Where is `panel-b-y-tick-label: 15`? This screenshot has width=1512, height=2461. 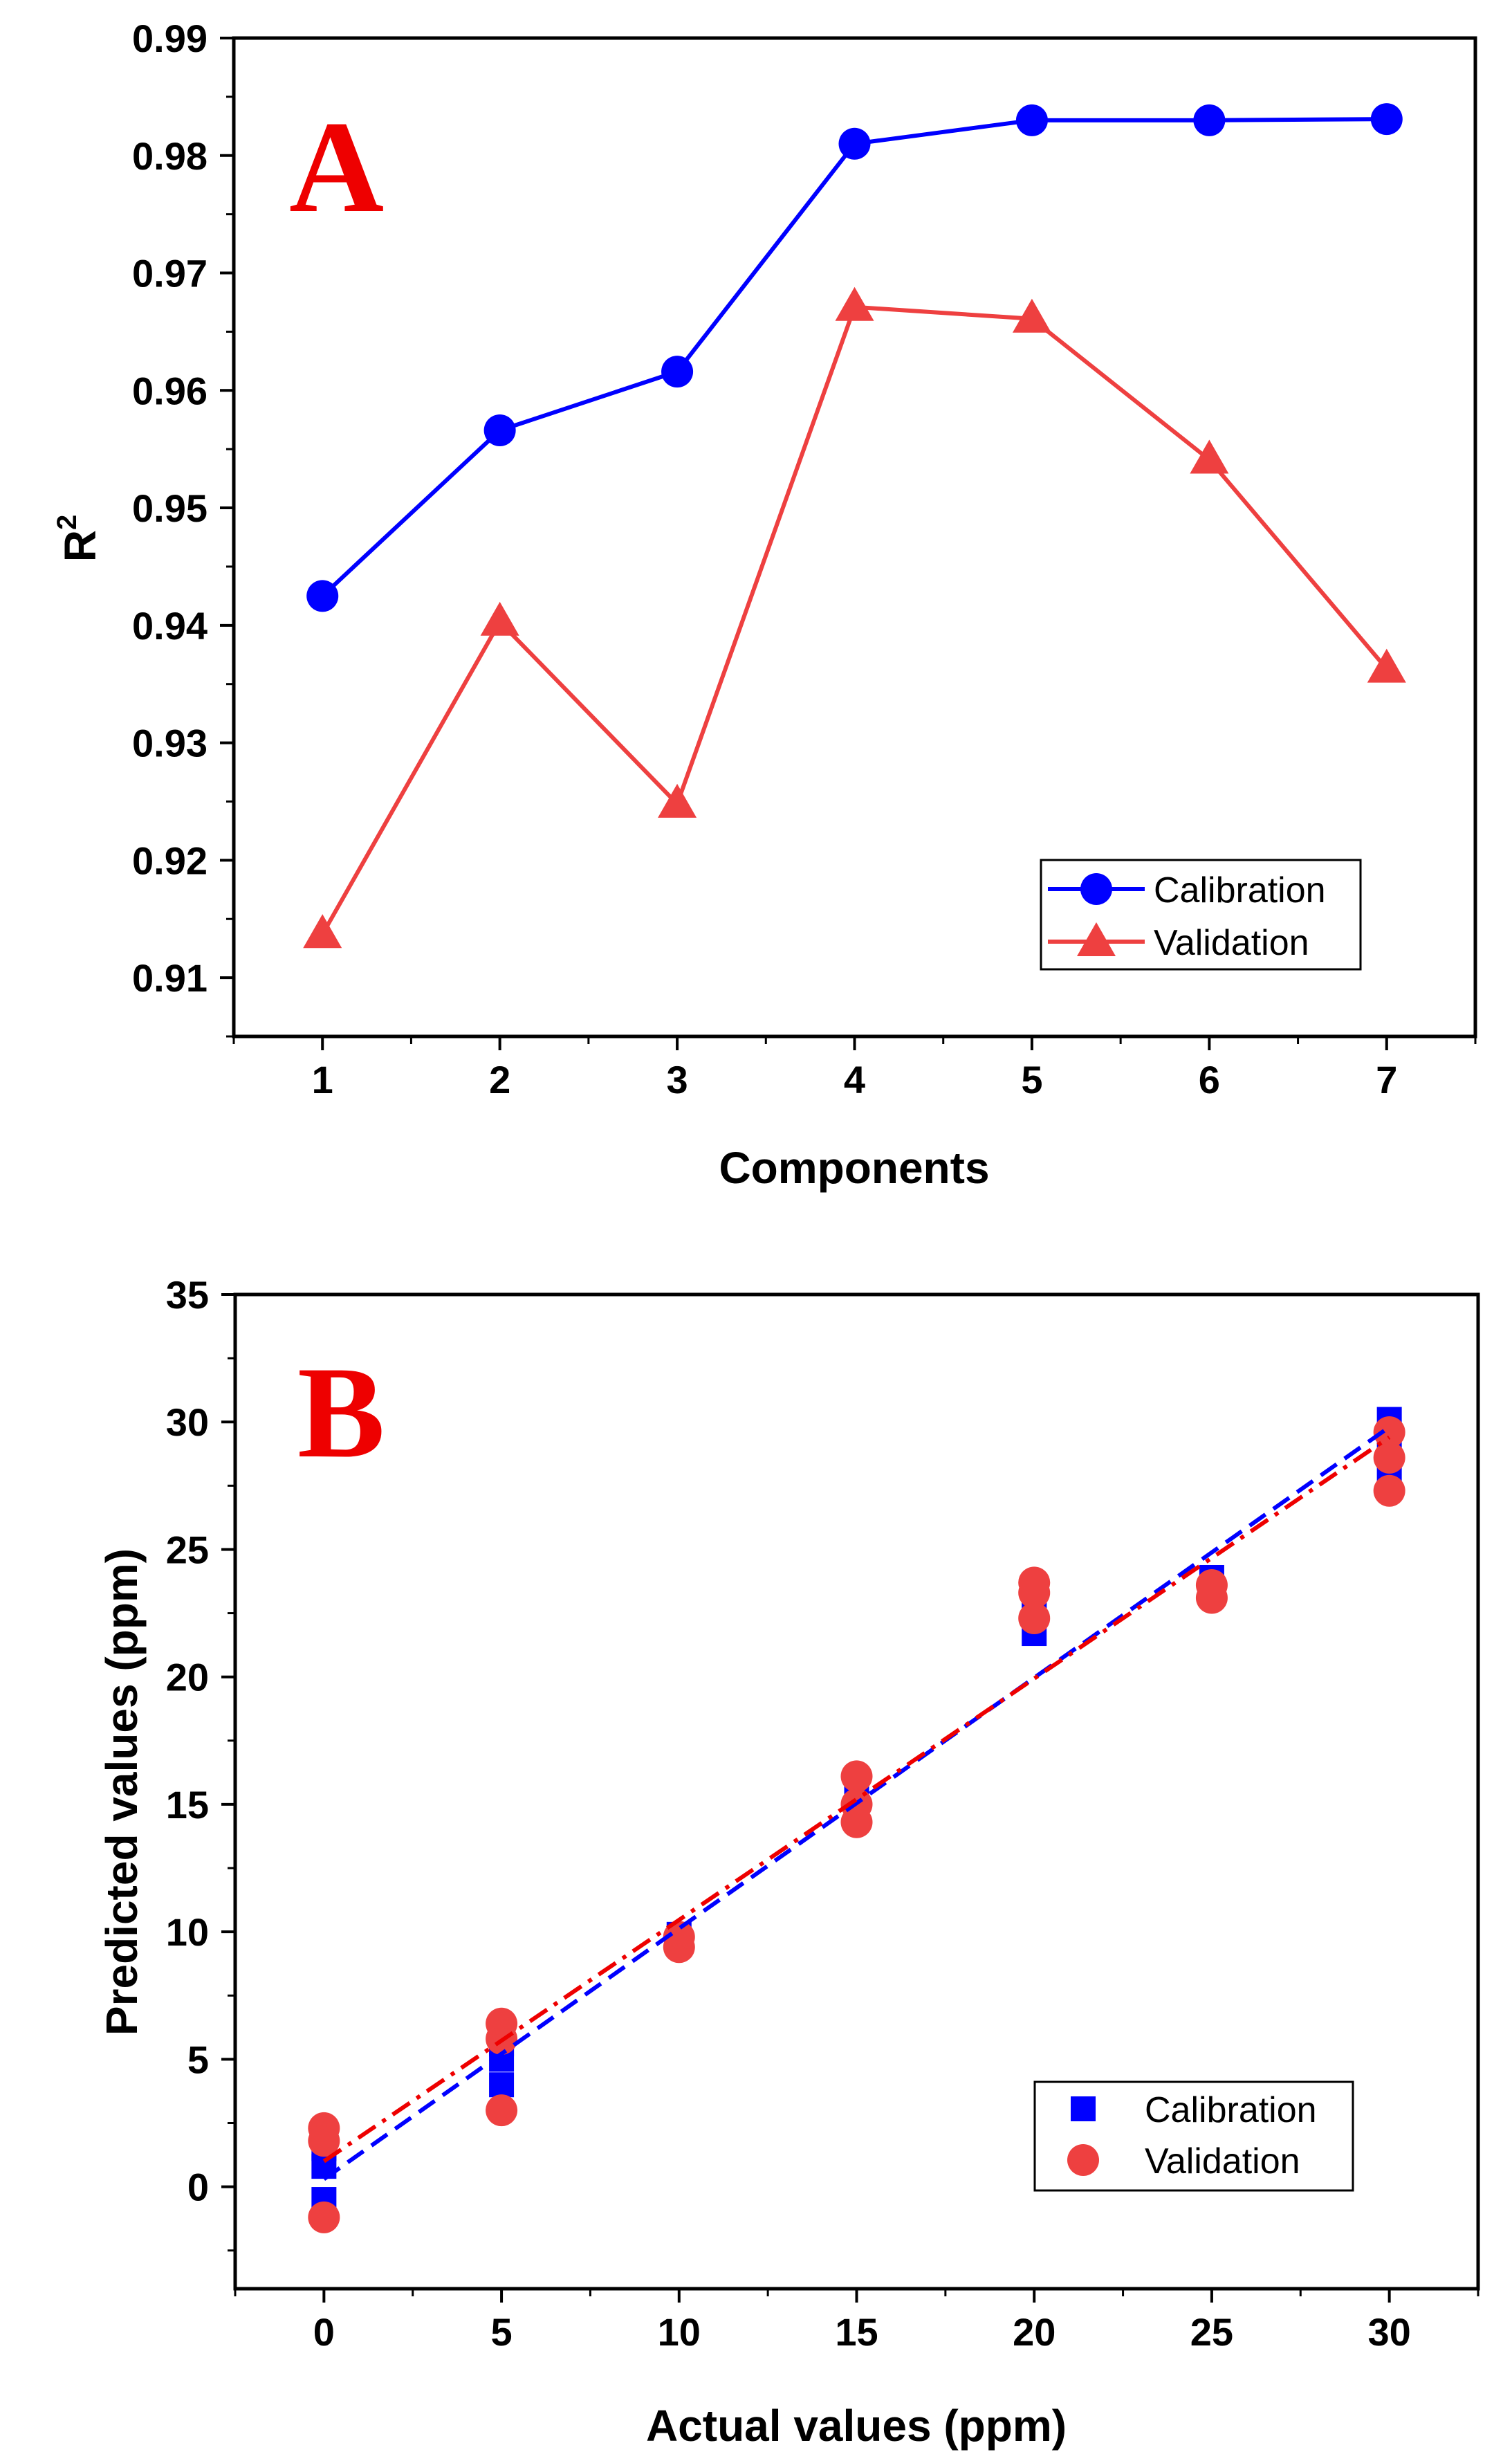
panel-b-y-tick-label: 15 is located at coordinates (187, 1805).